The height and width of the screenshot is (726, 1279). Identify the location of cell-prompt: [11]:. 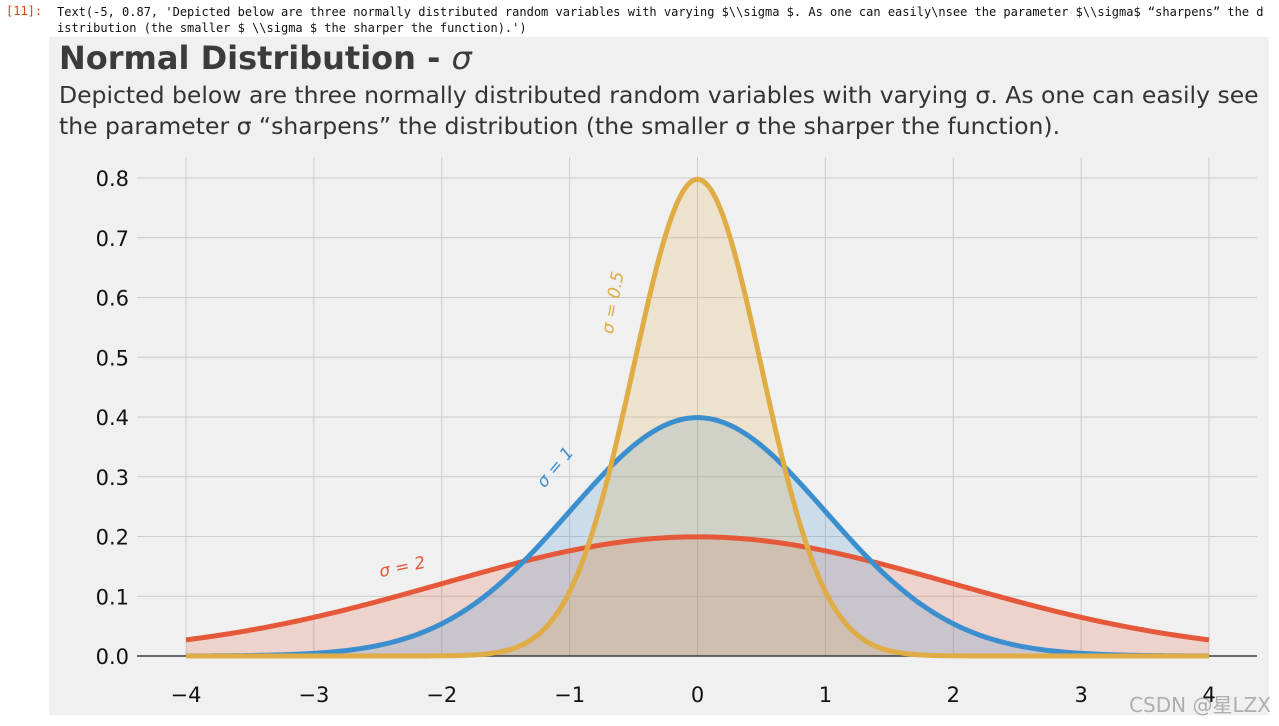
(24, 11).